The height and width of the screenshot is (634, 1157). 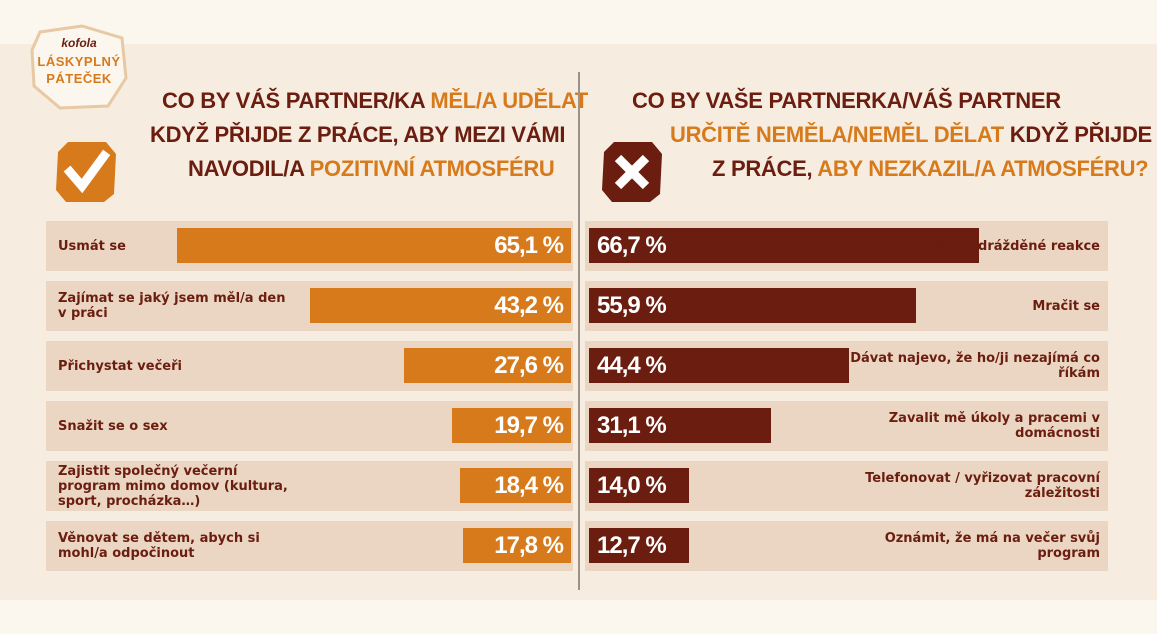 I want to click on left-category-label: Snažit se o sex, so click(x=113, y=426).